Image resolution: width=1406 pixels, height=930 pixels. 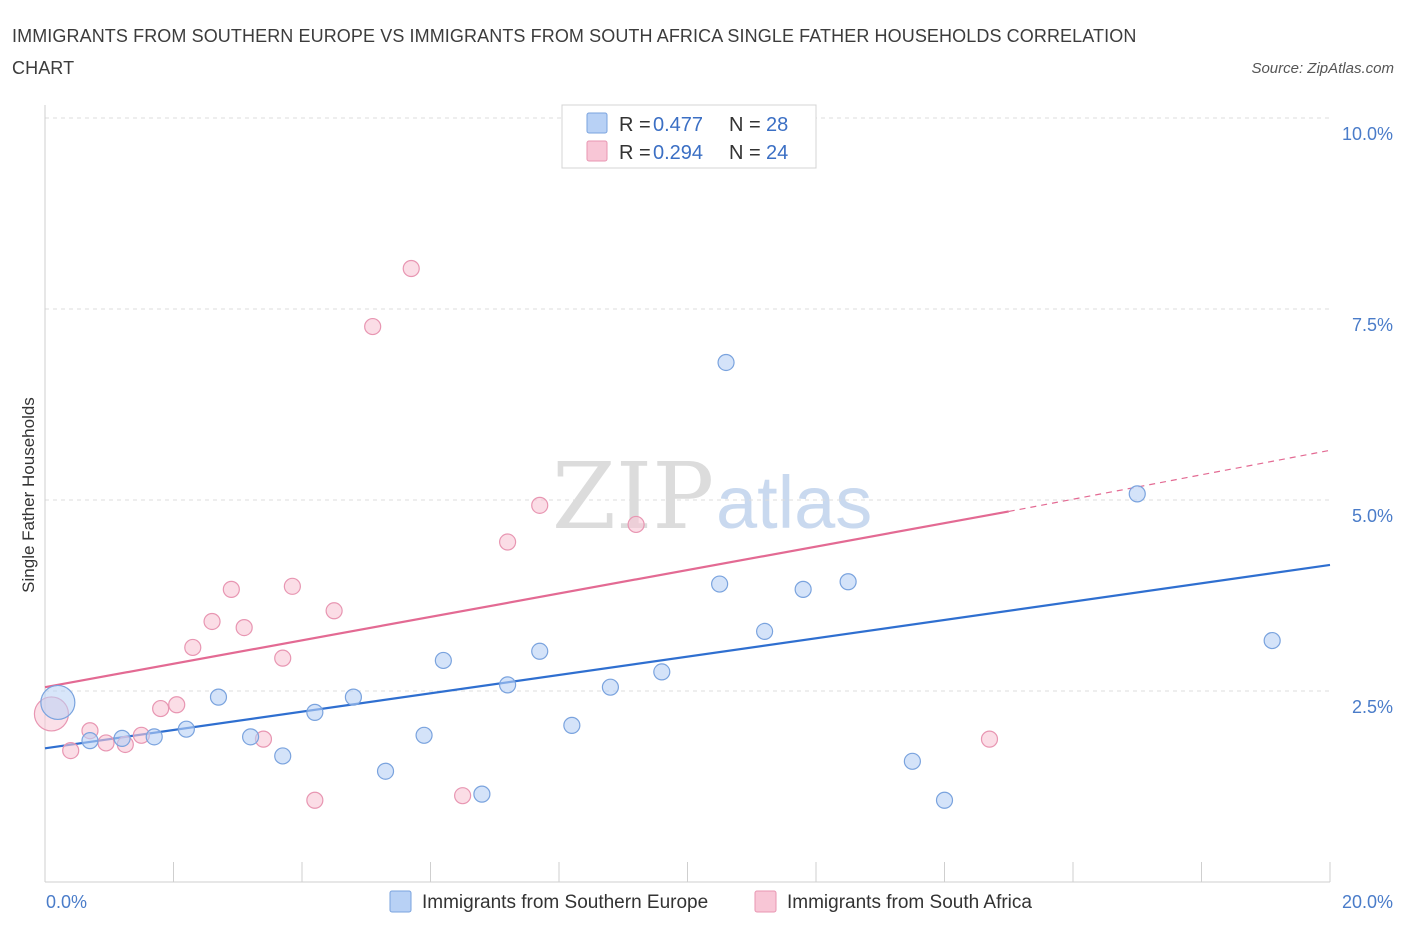 I want to click on y-tick-label: 10.0%, so click(x=1367, y=134).